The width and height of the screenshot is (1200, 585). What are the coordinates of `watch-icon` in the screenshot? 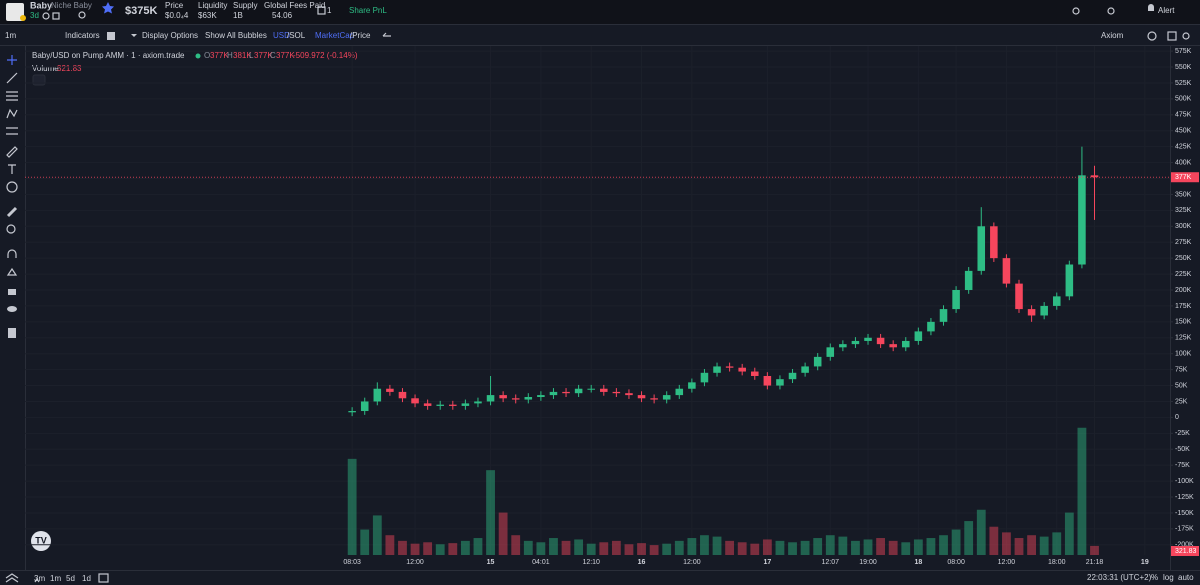 It's located at (321, 10).